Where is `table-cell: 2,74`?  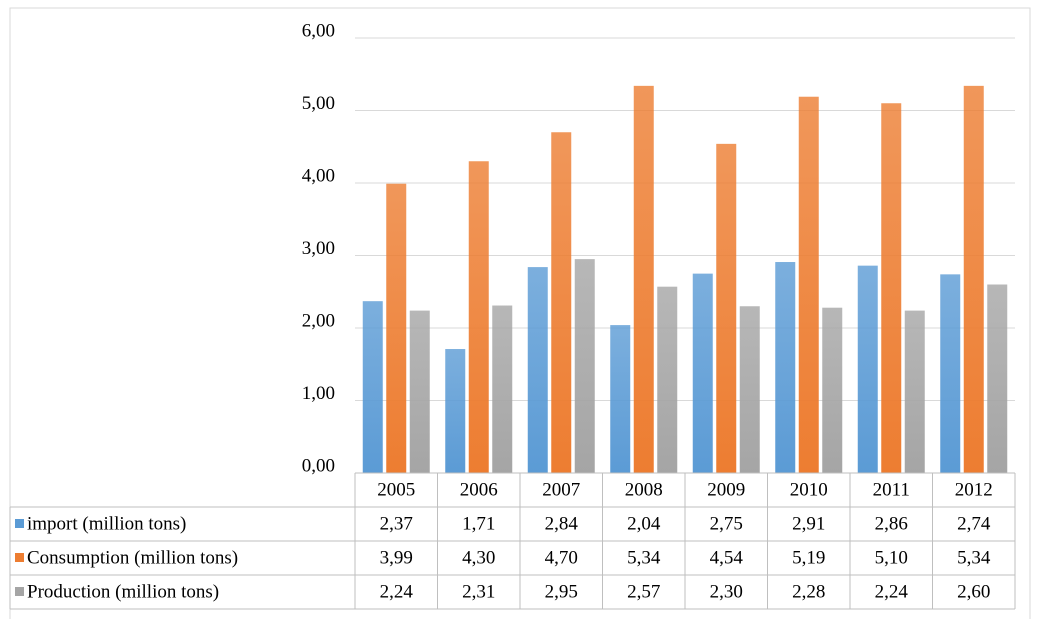
table-cell: 2,74 is located at coordinates (974, 523).